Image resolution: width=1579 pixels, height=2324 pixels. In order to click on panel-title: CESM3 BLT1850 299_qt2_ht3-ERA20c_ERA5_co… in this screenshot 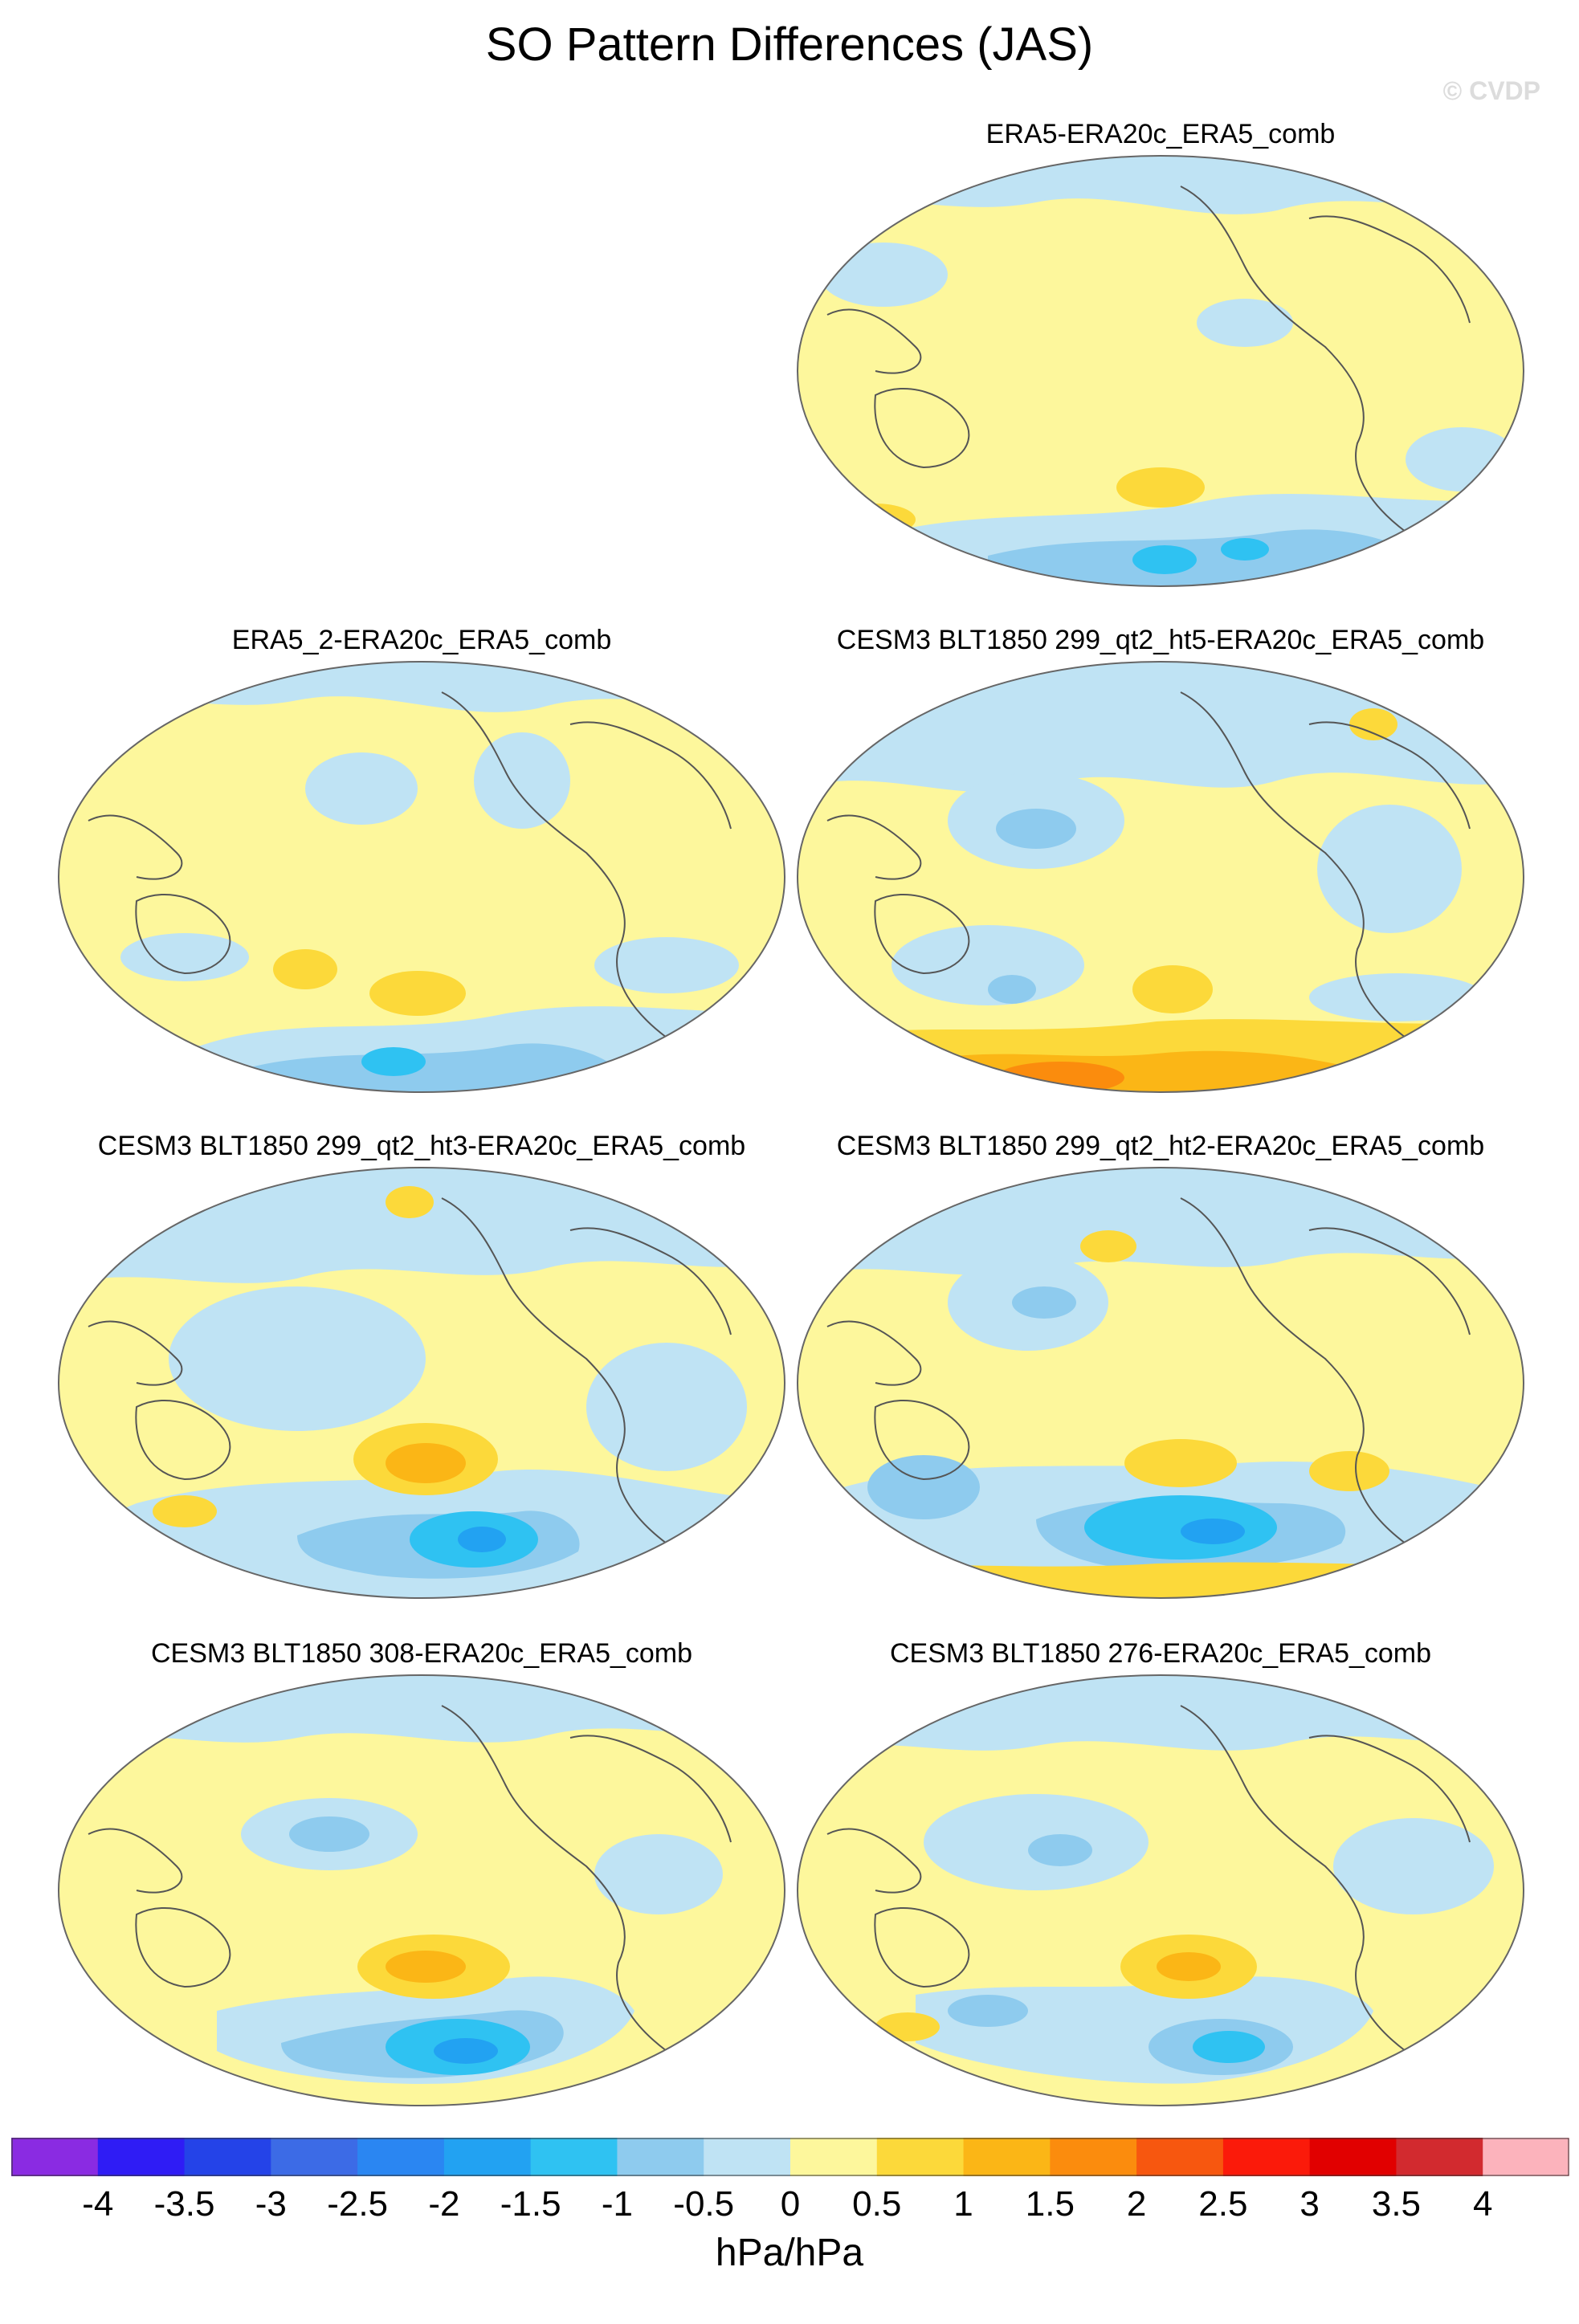, I will do `click(421, 1146)`.